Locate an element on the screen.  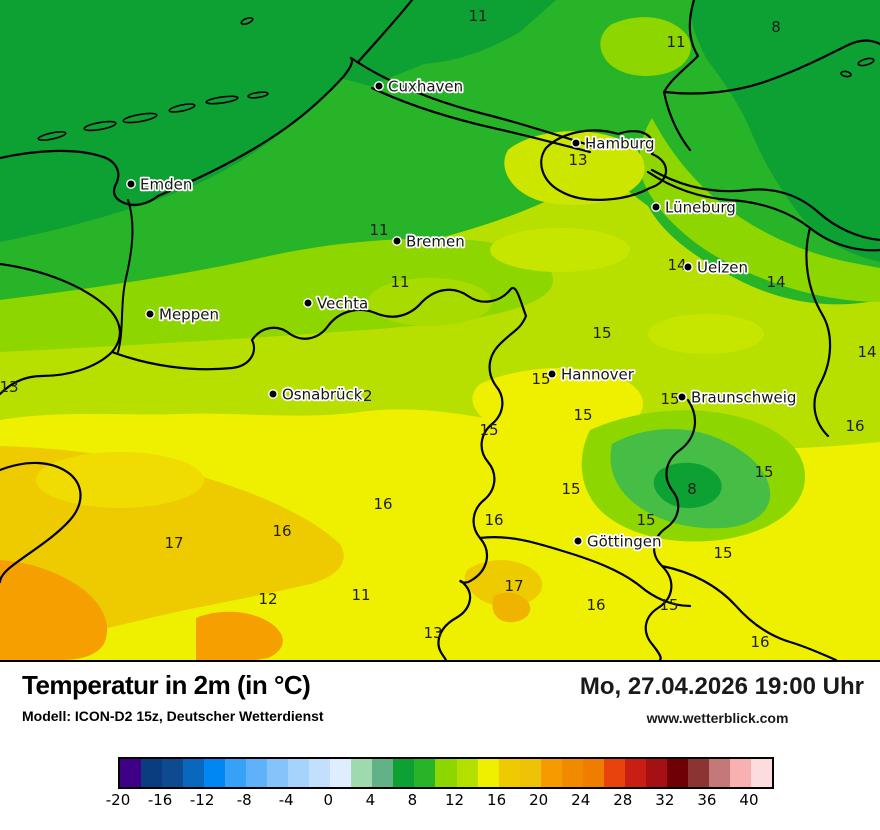
border-northeast is located at coordinates (763, 304).